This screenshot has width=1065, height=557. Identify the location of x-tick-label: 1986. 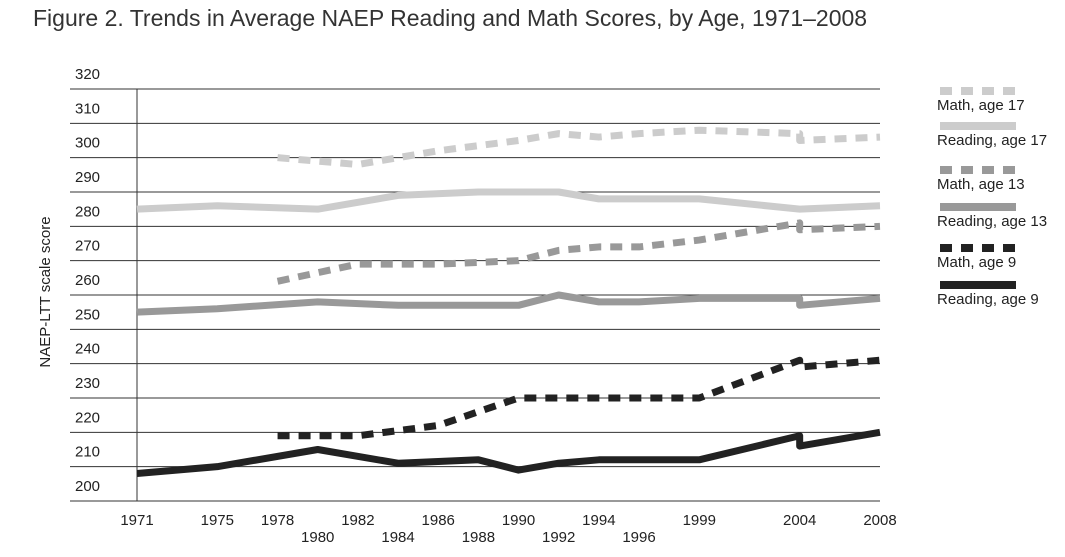
(438, 520).